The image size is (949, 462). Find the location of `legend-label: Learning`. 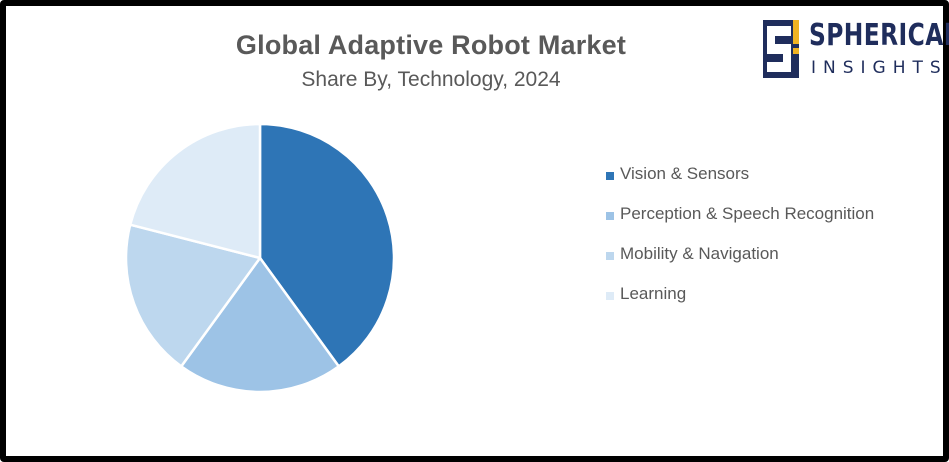

legend-label: Learning is located at coordinates (653, 293).